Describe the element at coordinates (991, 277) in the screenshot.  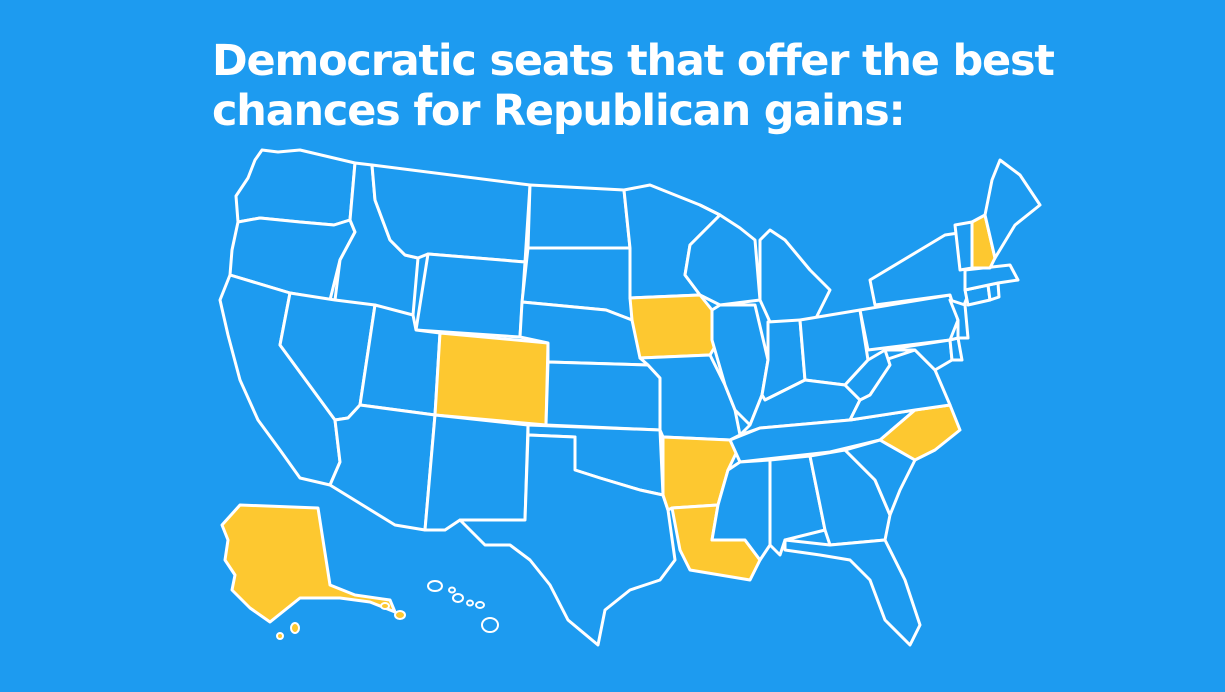
I see `state-ma` at that location.